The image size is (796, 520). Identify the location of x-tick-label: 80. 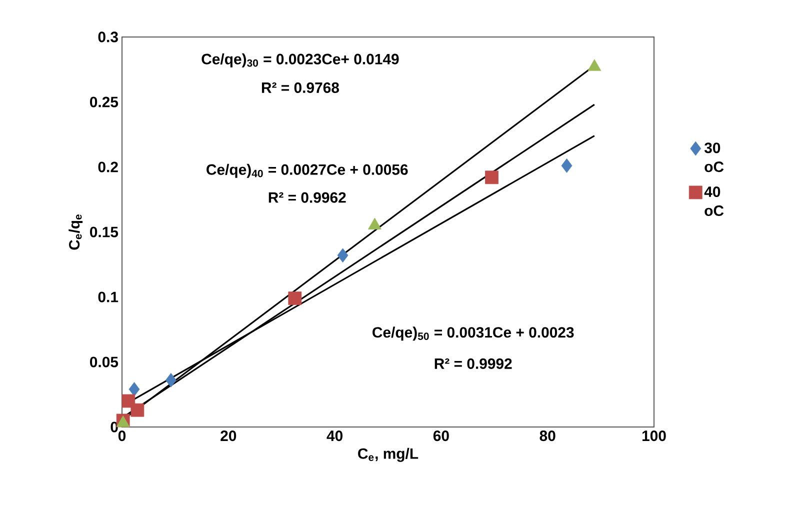
(548, 436).